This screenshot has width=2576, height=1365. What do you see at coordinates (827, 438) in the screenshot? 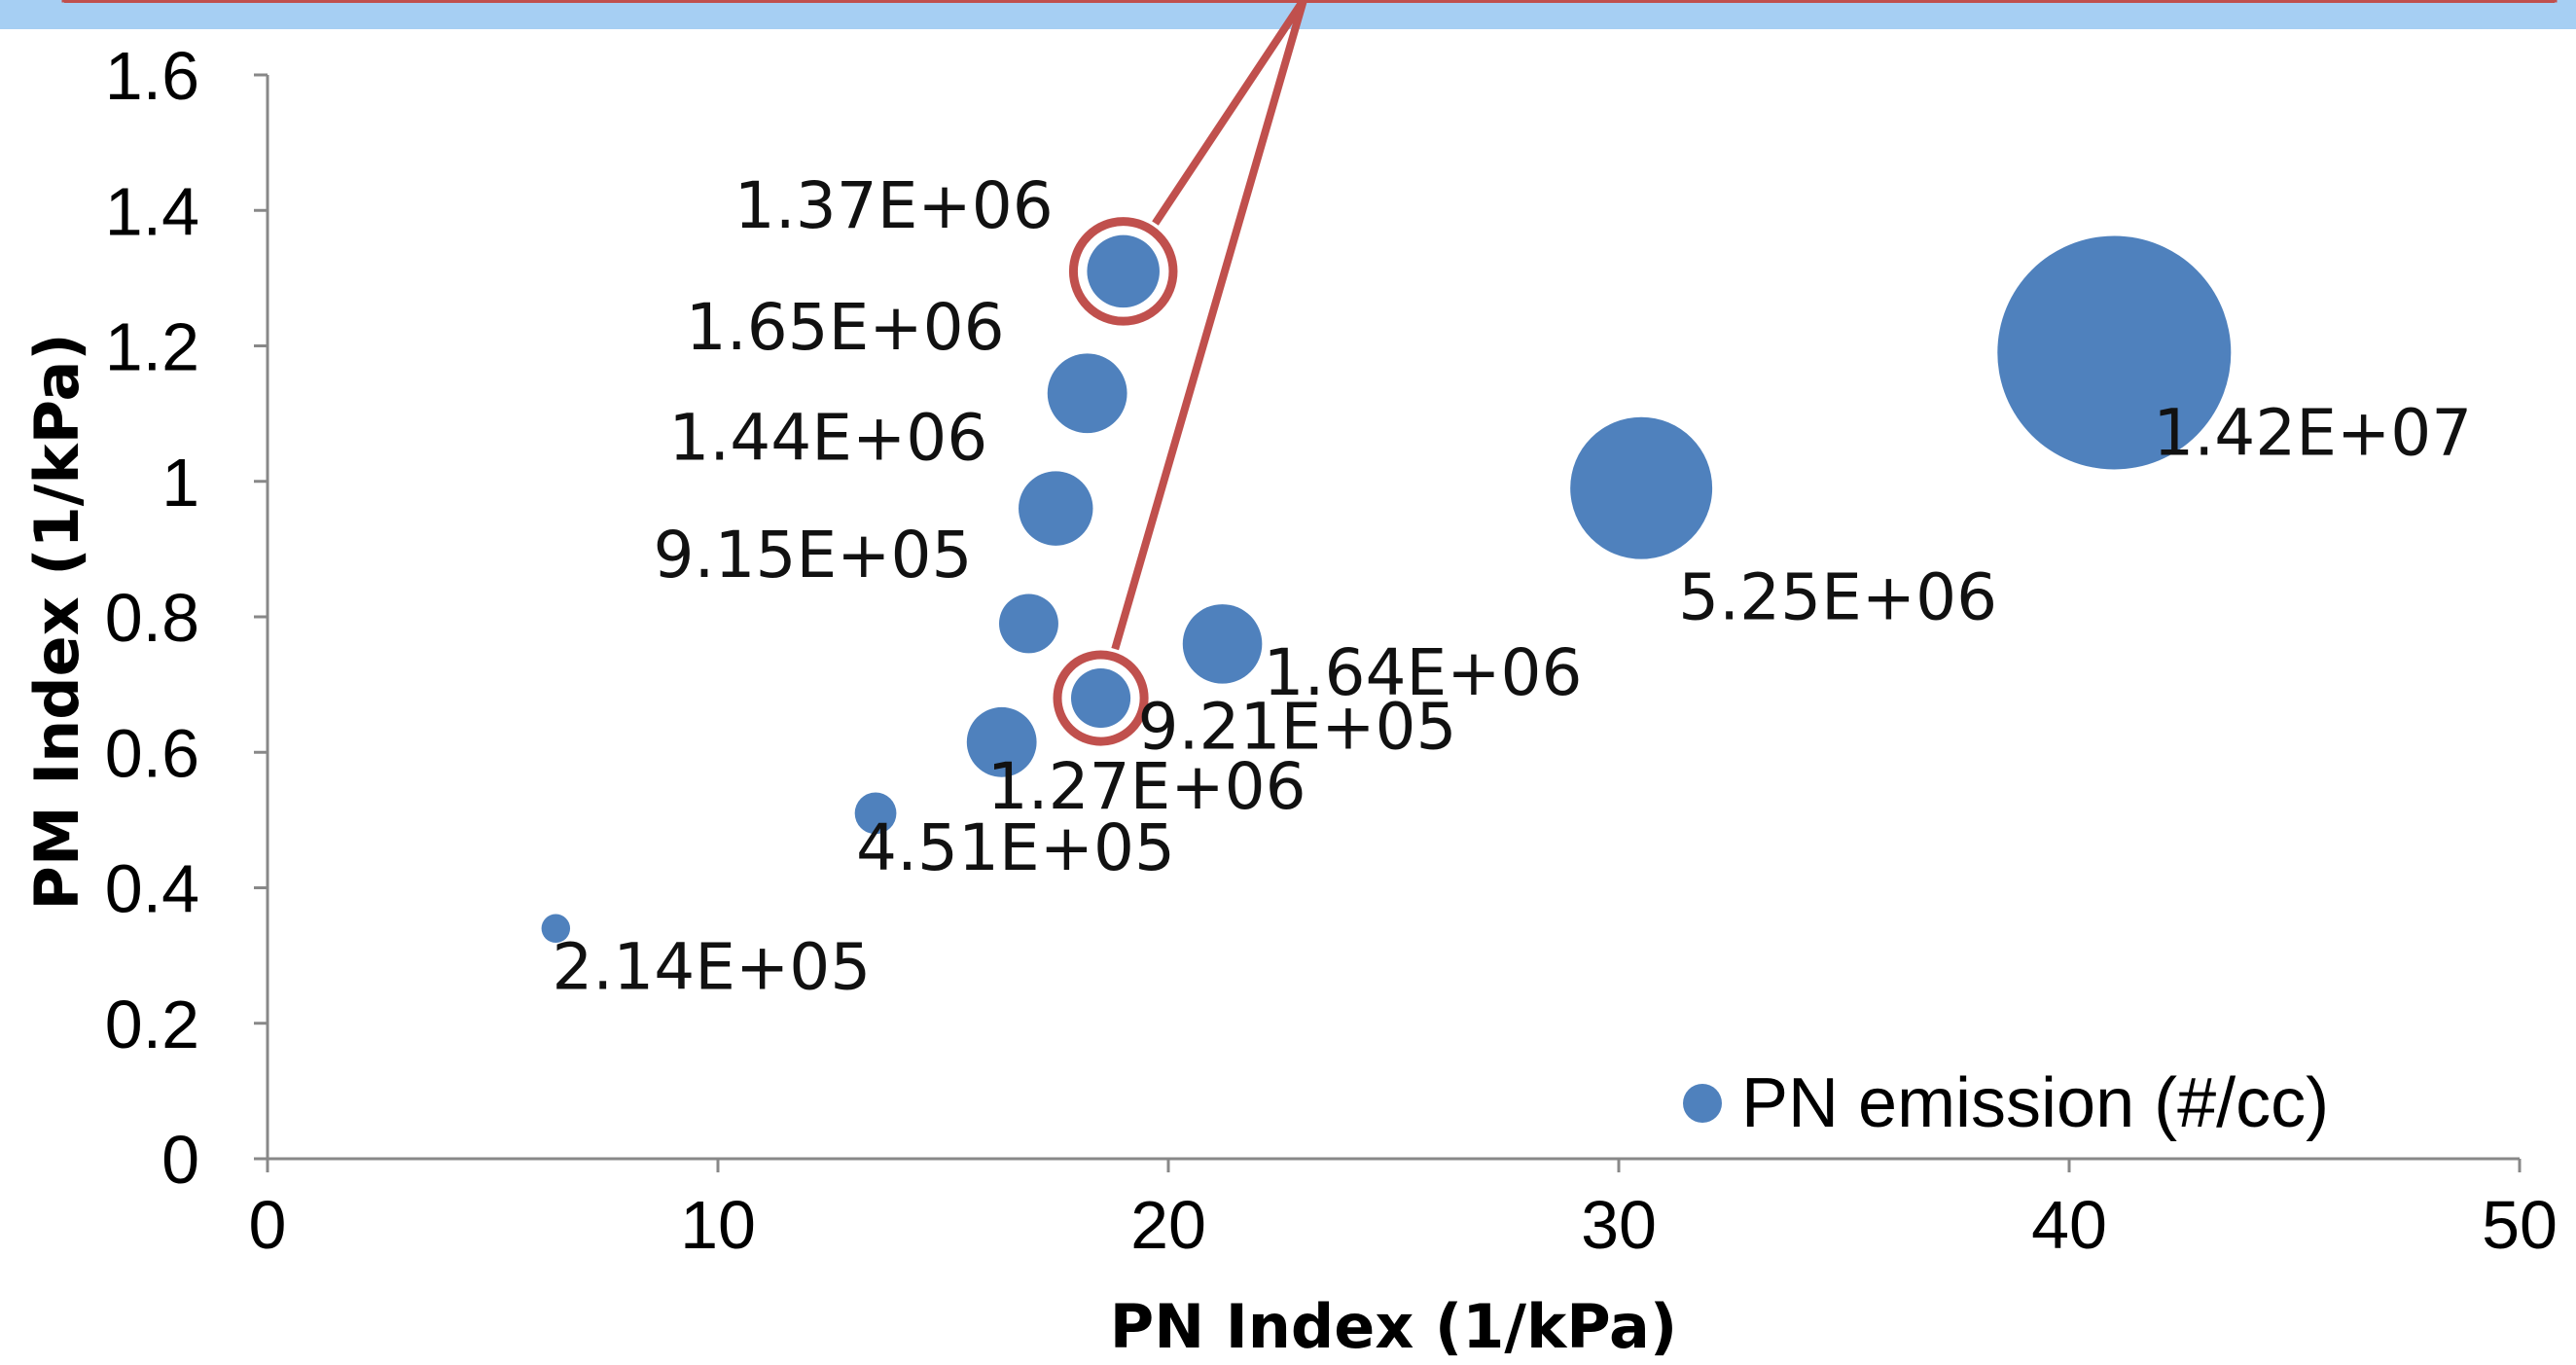
I see `data-label: 1.44E+06` at bounding box center [827, 438].